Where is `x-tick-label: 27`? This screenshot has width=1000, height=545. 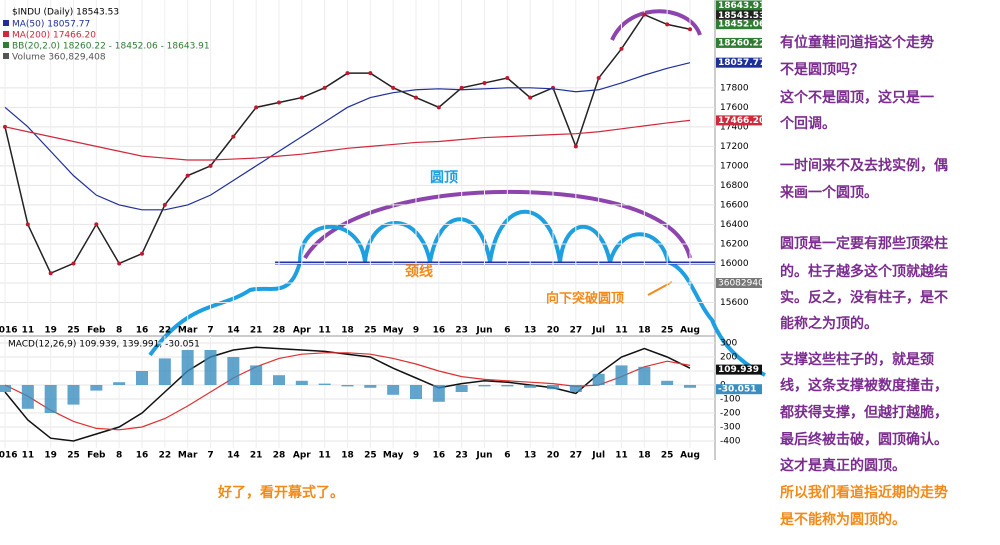 x-tick-label: 27 is located at coordinates (576, 456).